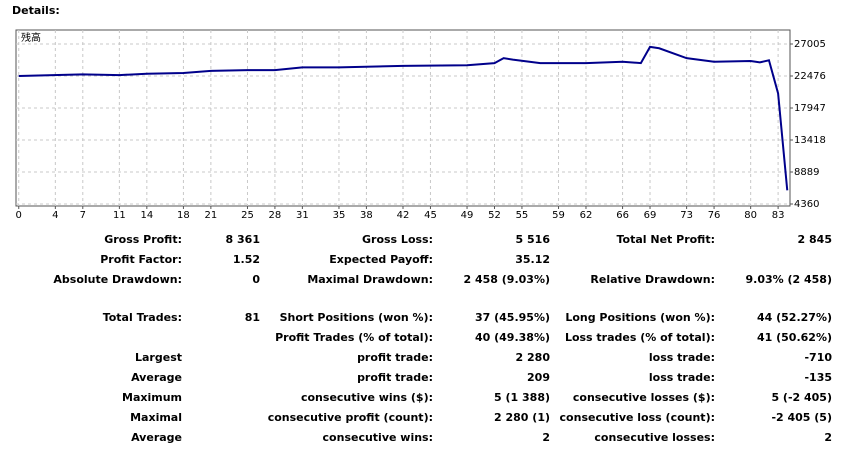 The image size is (848, 449). Describe the element at coordinates (143, 239) in the screenshot. I see `table-label: Gross Profit:` at that location.